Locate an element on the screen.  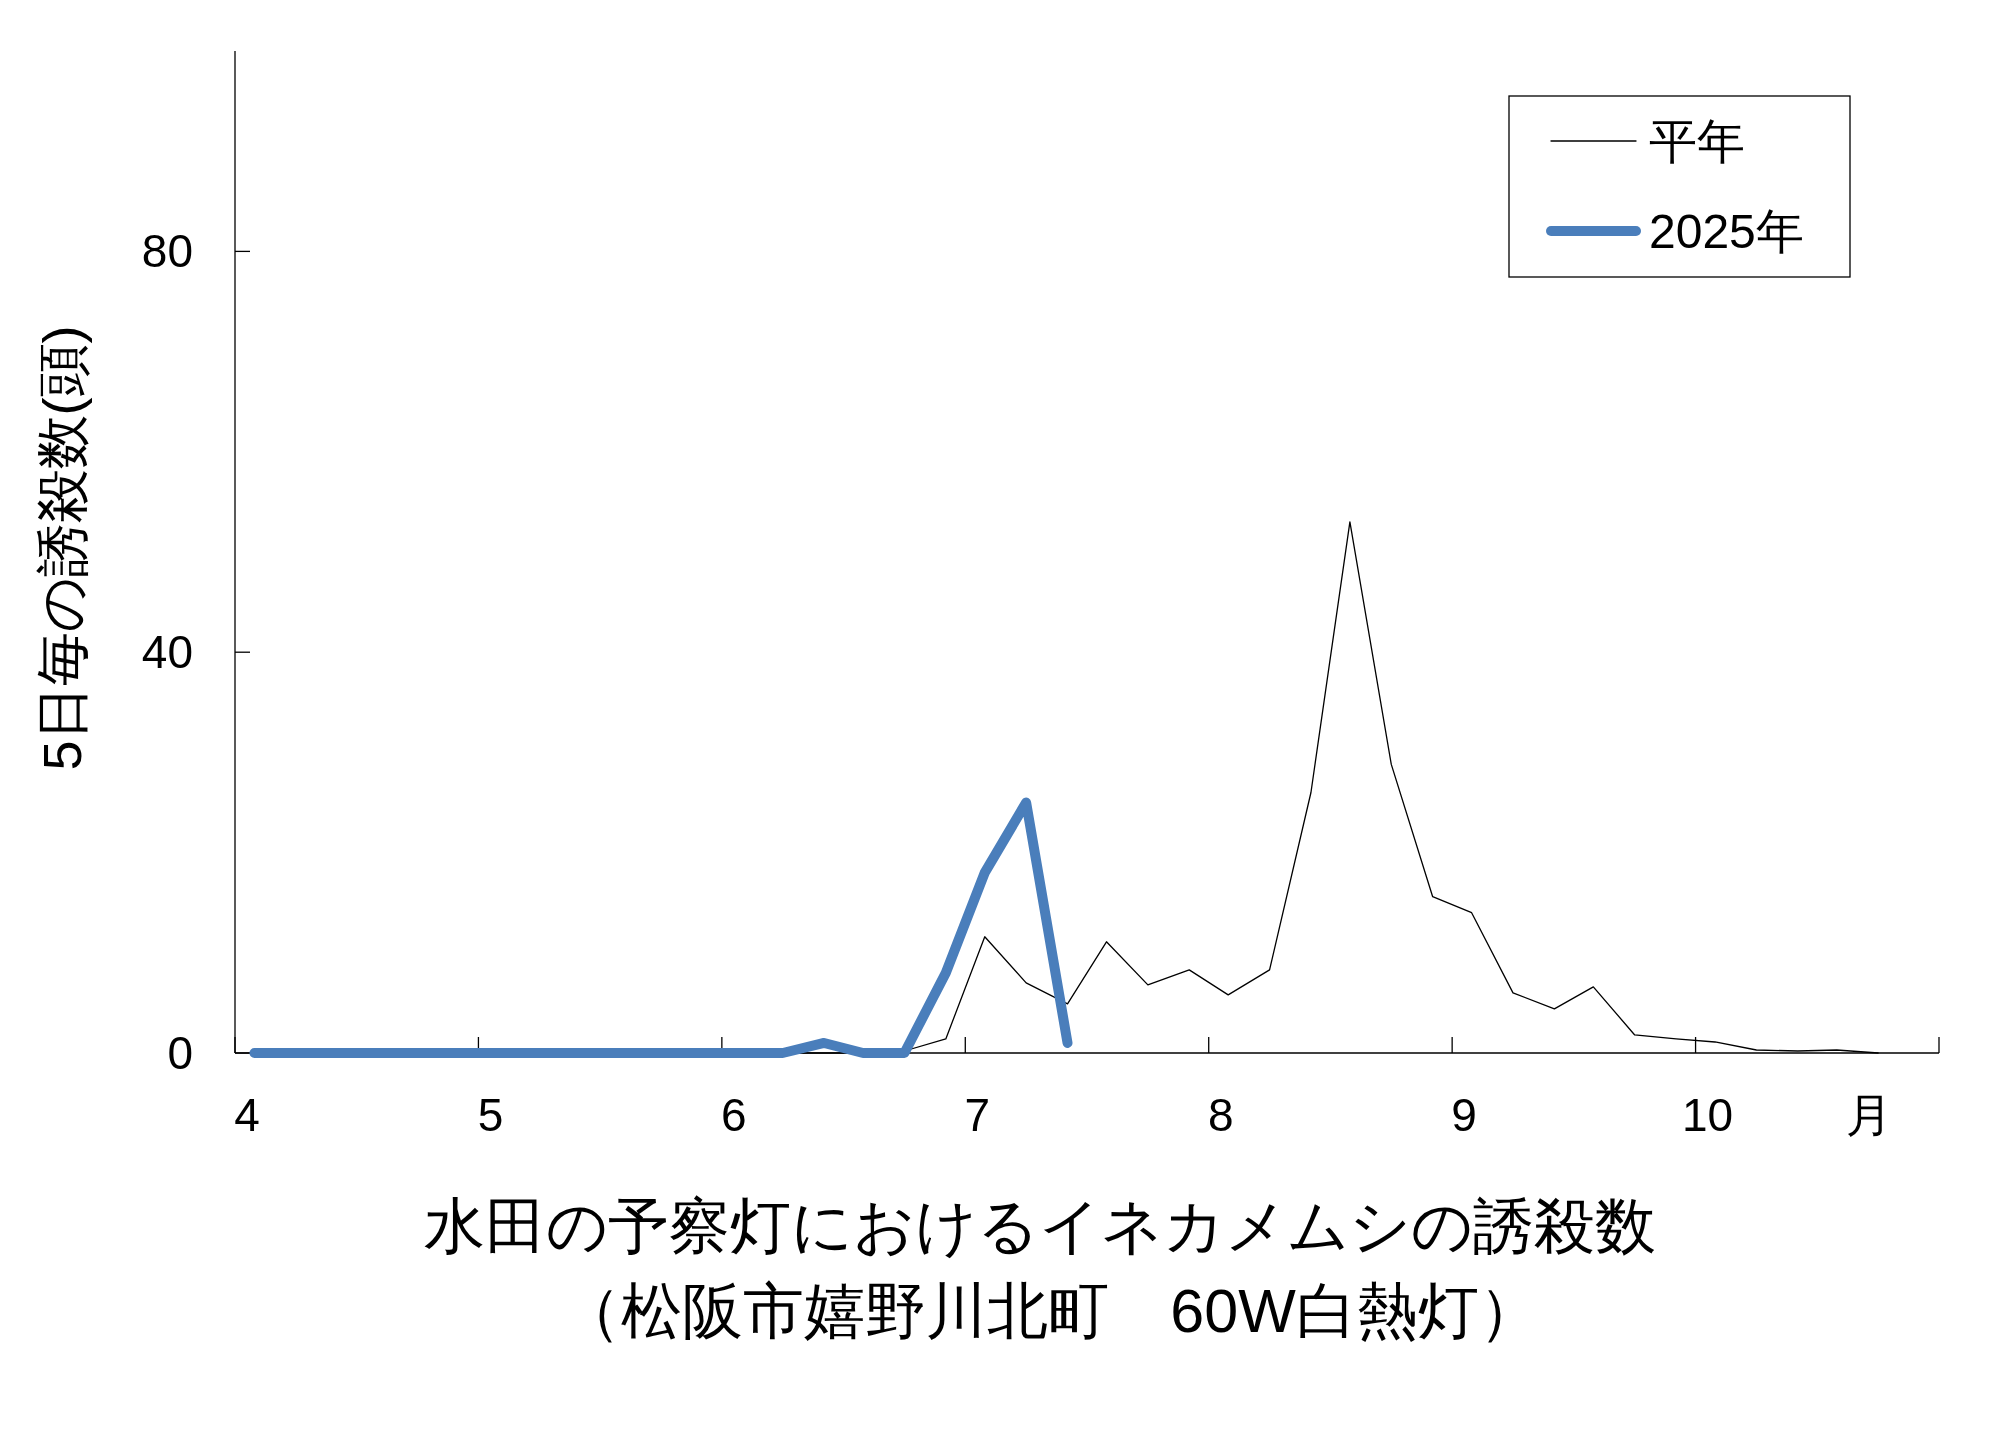
subtitle: （松阪市嬉野川北町 60W白熱灯） is located at coordinates (1050, 1311).